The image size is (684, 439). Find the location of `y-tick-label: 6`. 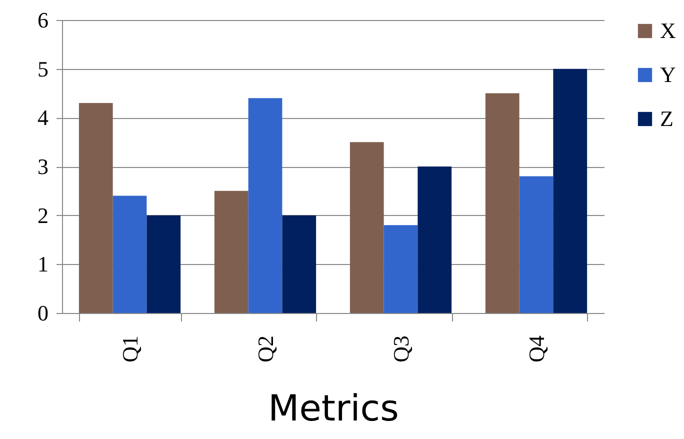

y-tick-label: 6 is located at coordinates (43, 20).